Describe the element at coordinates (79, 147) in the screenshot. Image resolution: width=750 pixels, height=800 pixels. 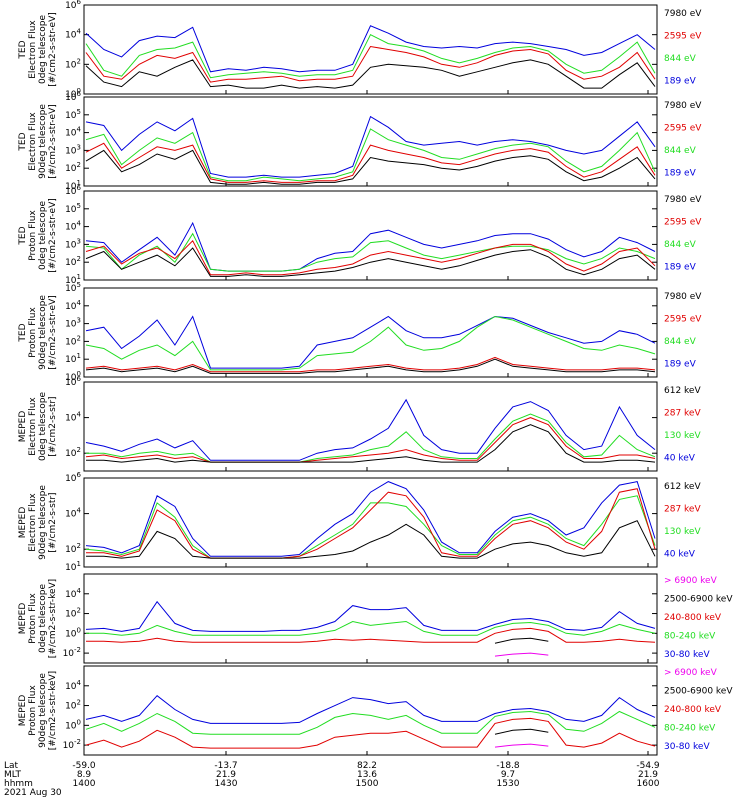
I see `y-tick-exponent: 3` at that location.